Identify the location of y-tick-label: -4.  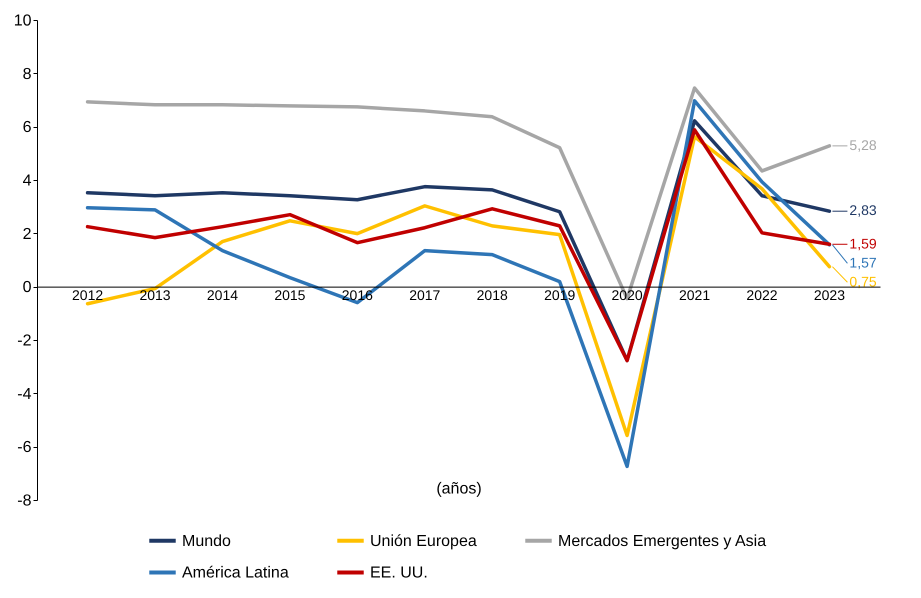
(24, 394).